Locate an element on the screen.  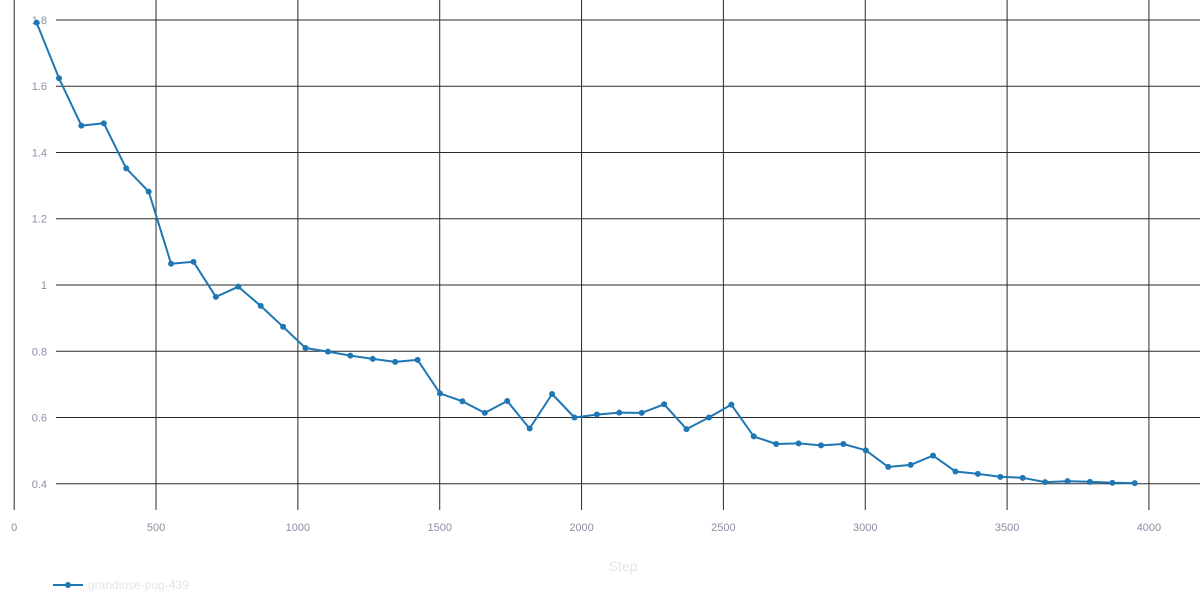
y-tick-label: 0.6 is located at coordinates (39, 419).